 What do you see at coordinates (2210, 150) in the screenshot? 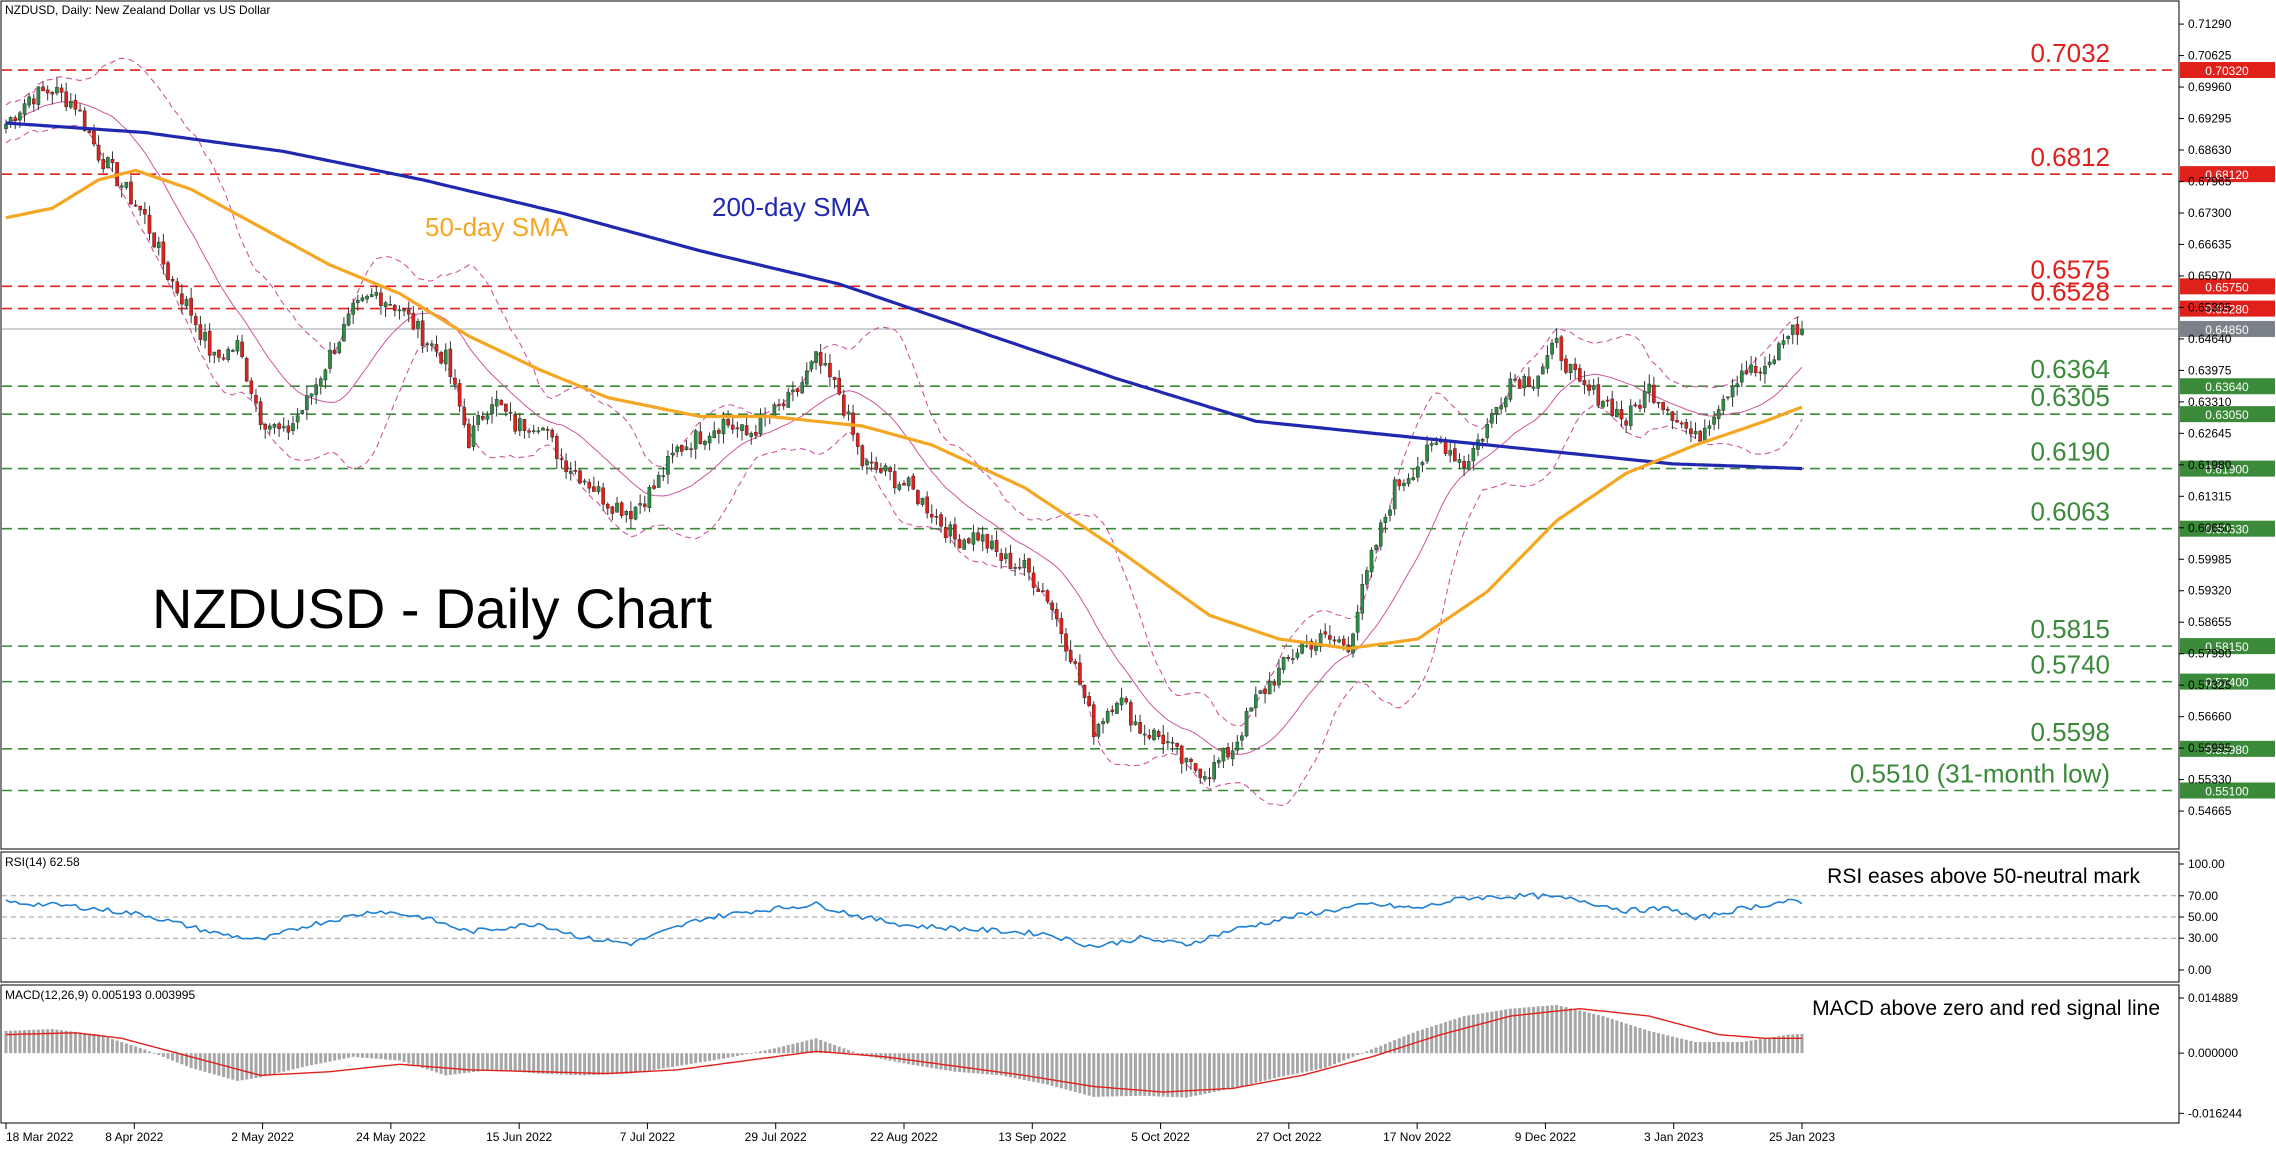
I see `price-tick-label: 0.68630` at bounding box center [2210, 150].